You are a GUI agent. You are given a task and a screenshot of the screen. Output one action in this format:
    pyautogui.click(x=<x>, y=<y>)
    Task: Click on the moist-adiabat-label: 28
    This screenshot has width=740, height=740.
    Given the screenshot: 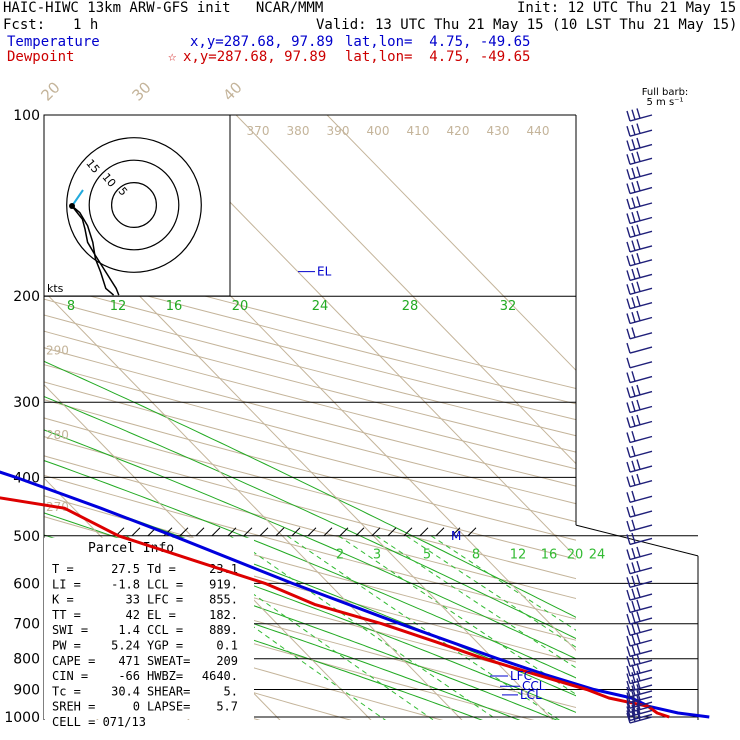 What is the action you would take?
    pyautogui.click(x=410, y=306)
    